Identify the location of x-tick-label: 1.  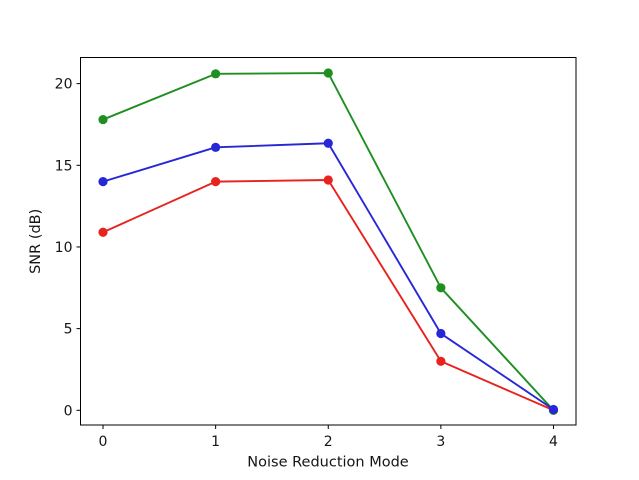
(215, 442).